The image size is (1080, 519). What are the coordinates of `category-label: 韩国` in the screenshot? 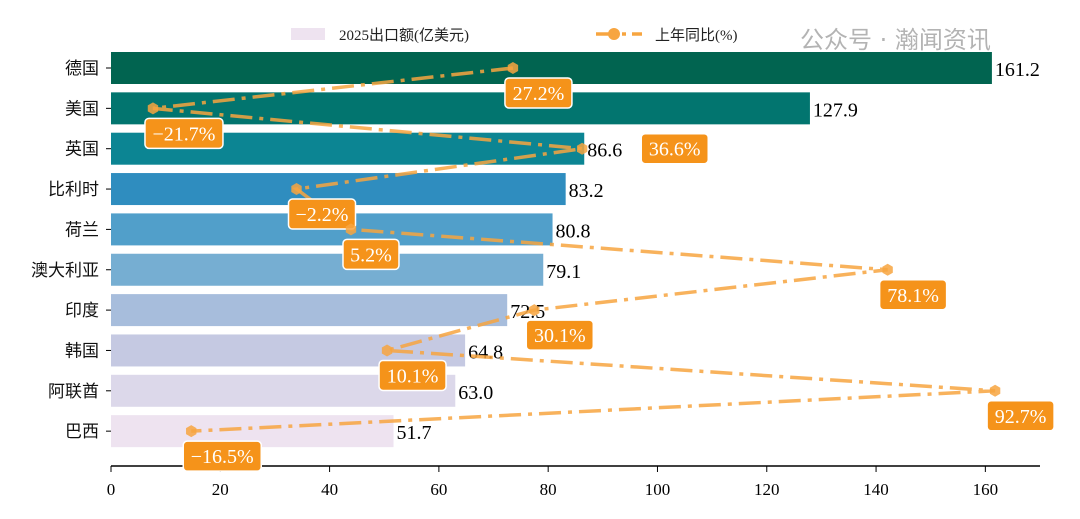 It's located at (82, 350).